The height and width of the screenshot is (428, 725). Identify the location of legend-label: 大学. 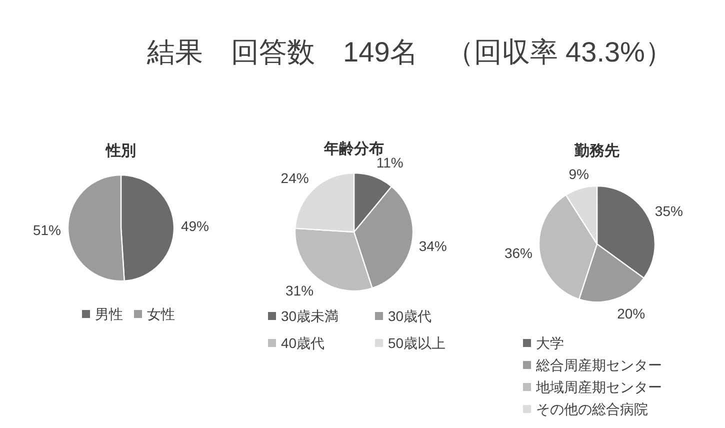
(550, 343).